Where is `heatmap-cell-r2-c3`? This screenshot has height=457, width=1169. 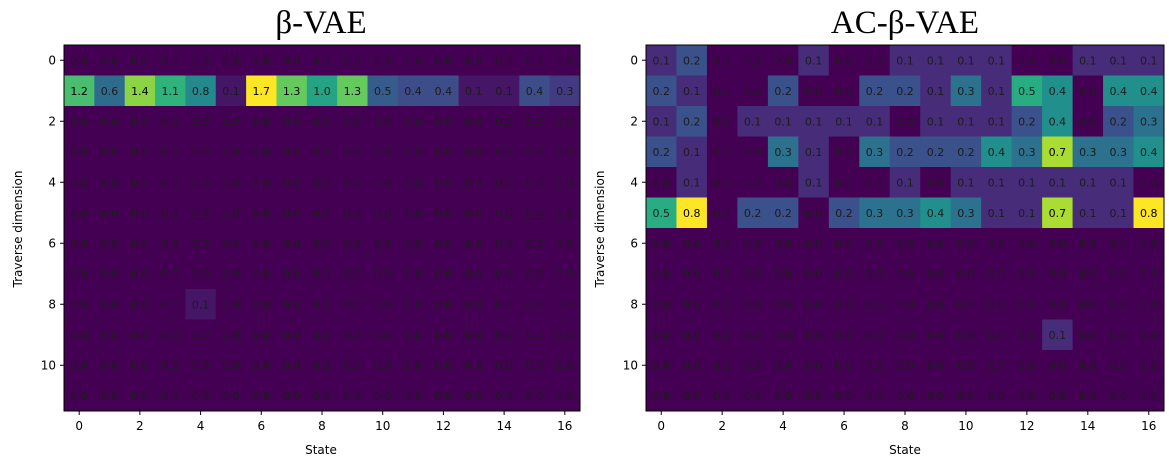 heatmap-cell-r2-c3 is located at coordinates (170, 121).